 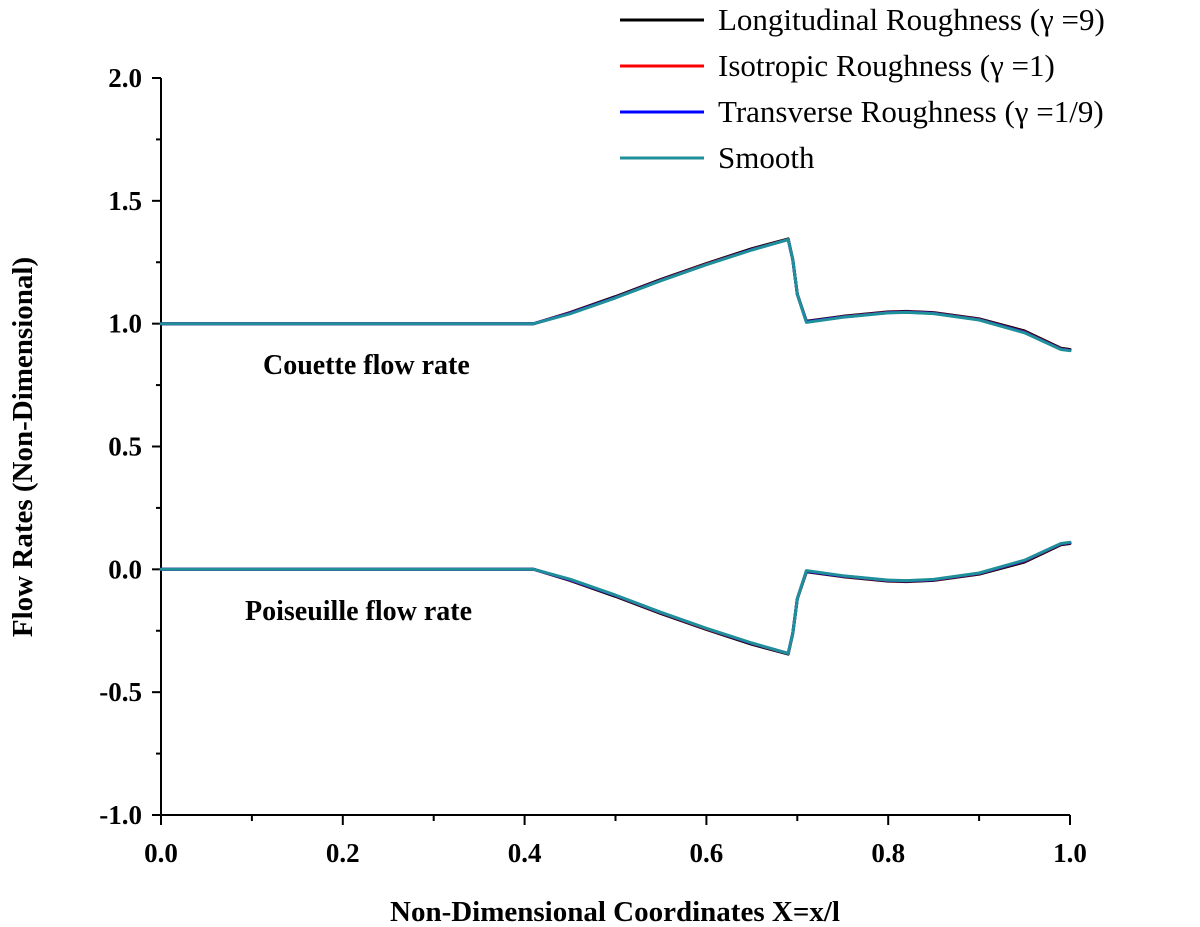 I want to click on y-axis-title: Flow Rates (Non-Dimensional), so click(x=23, y=447).